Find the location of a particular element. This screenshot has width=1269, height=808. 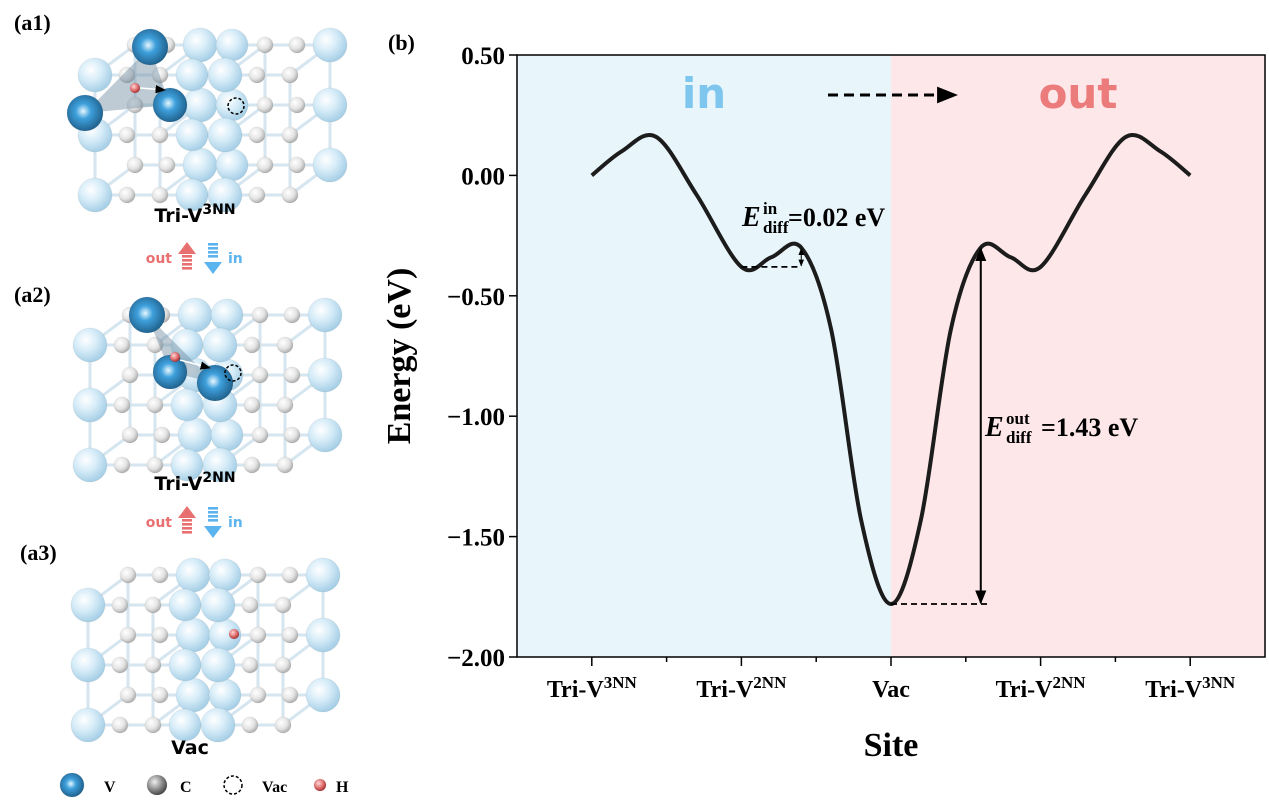

legend-v is located at coordinates (72, 785).